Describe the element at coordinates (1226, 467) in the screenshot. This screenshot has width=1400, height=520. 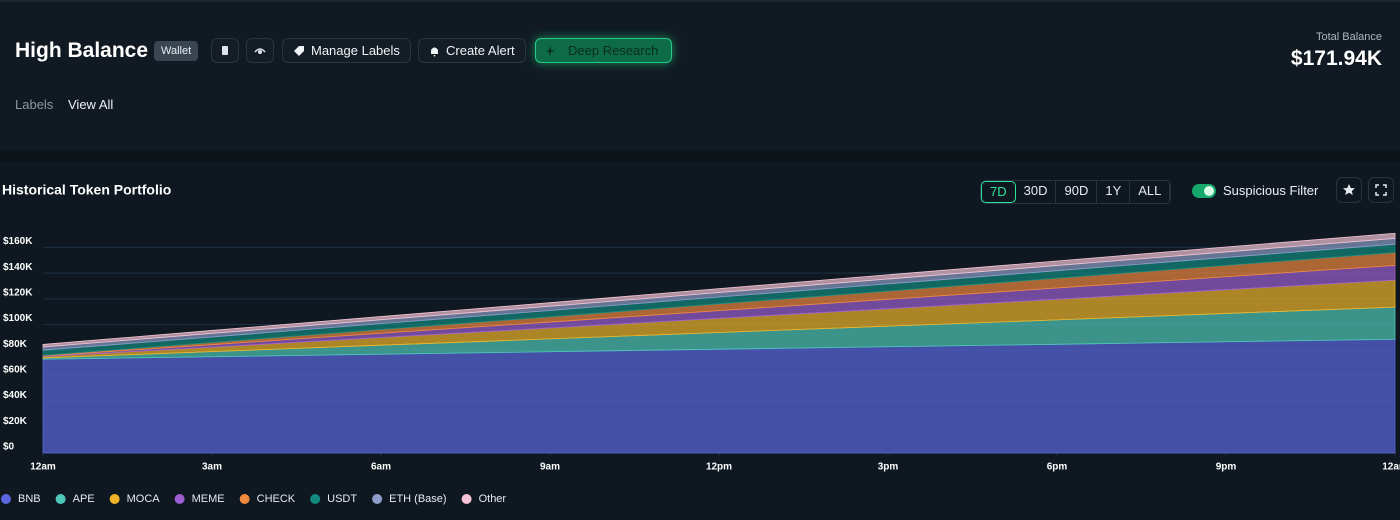
I see `x-tick-label: 9pm` at that location.